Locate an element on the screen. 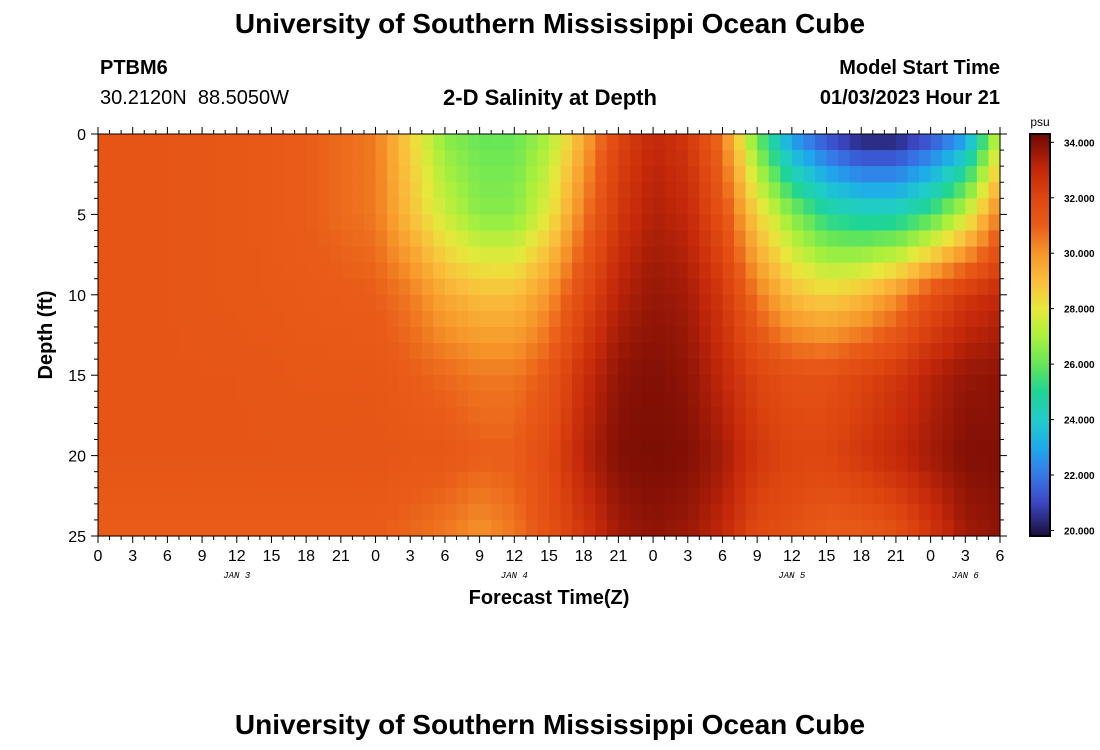 The width and height of the screenshot is (1100, 750). y-tick-label: 15 is located at coordinates (77, 376).